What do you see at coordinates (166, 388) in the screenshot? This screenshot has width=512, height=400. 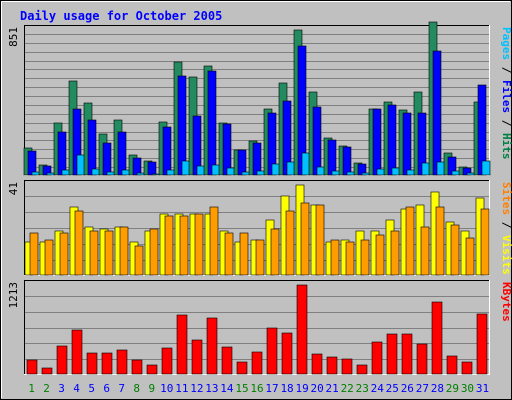 I see `x-label-day-10: 10` at bounding box center [166, 388].